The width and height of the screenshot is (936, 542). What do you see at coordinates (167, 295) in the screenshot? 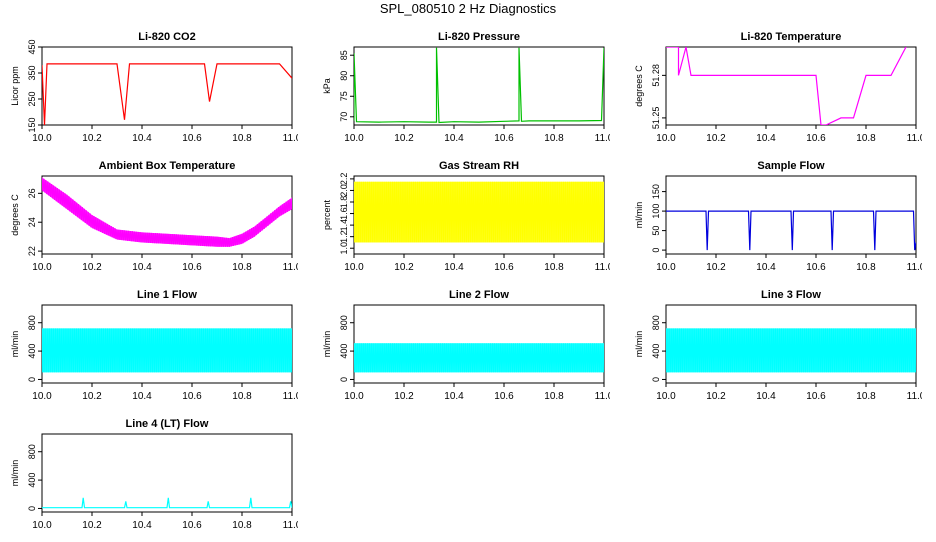
I see `chart-title: Line 1 Flow` at bounding box center [167, 295].